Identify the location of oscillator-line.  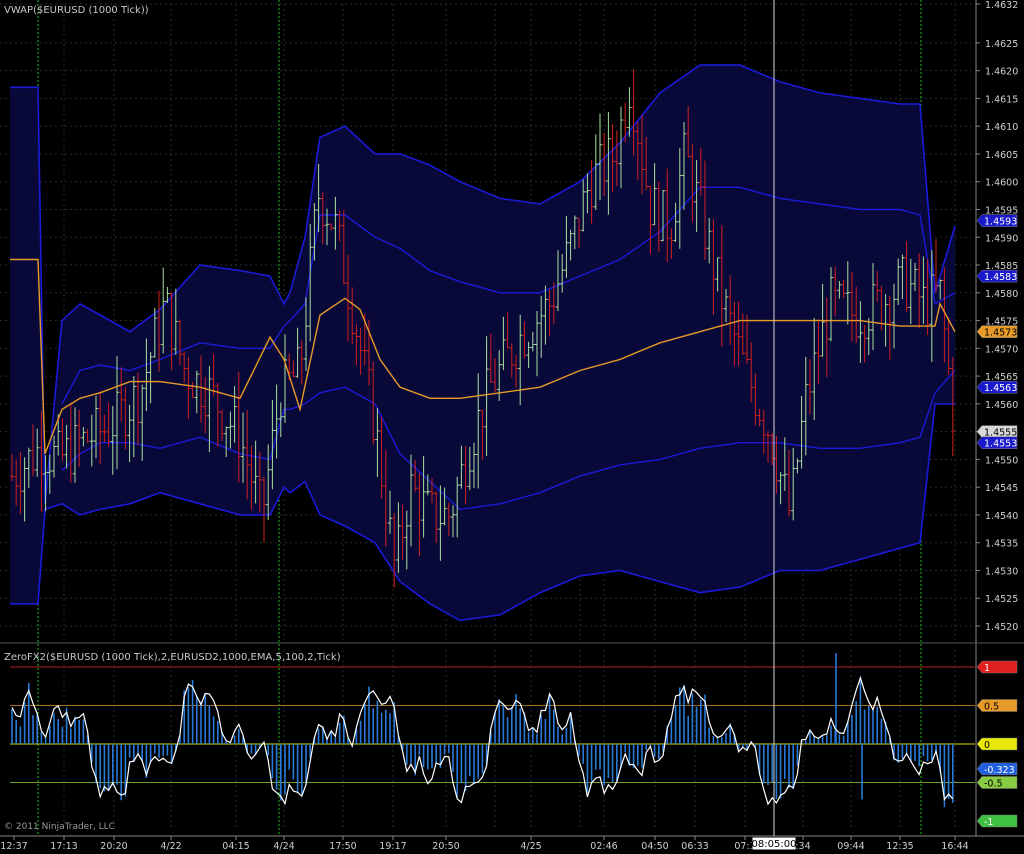
(482, 740).